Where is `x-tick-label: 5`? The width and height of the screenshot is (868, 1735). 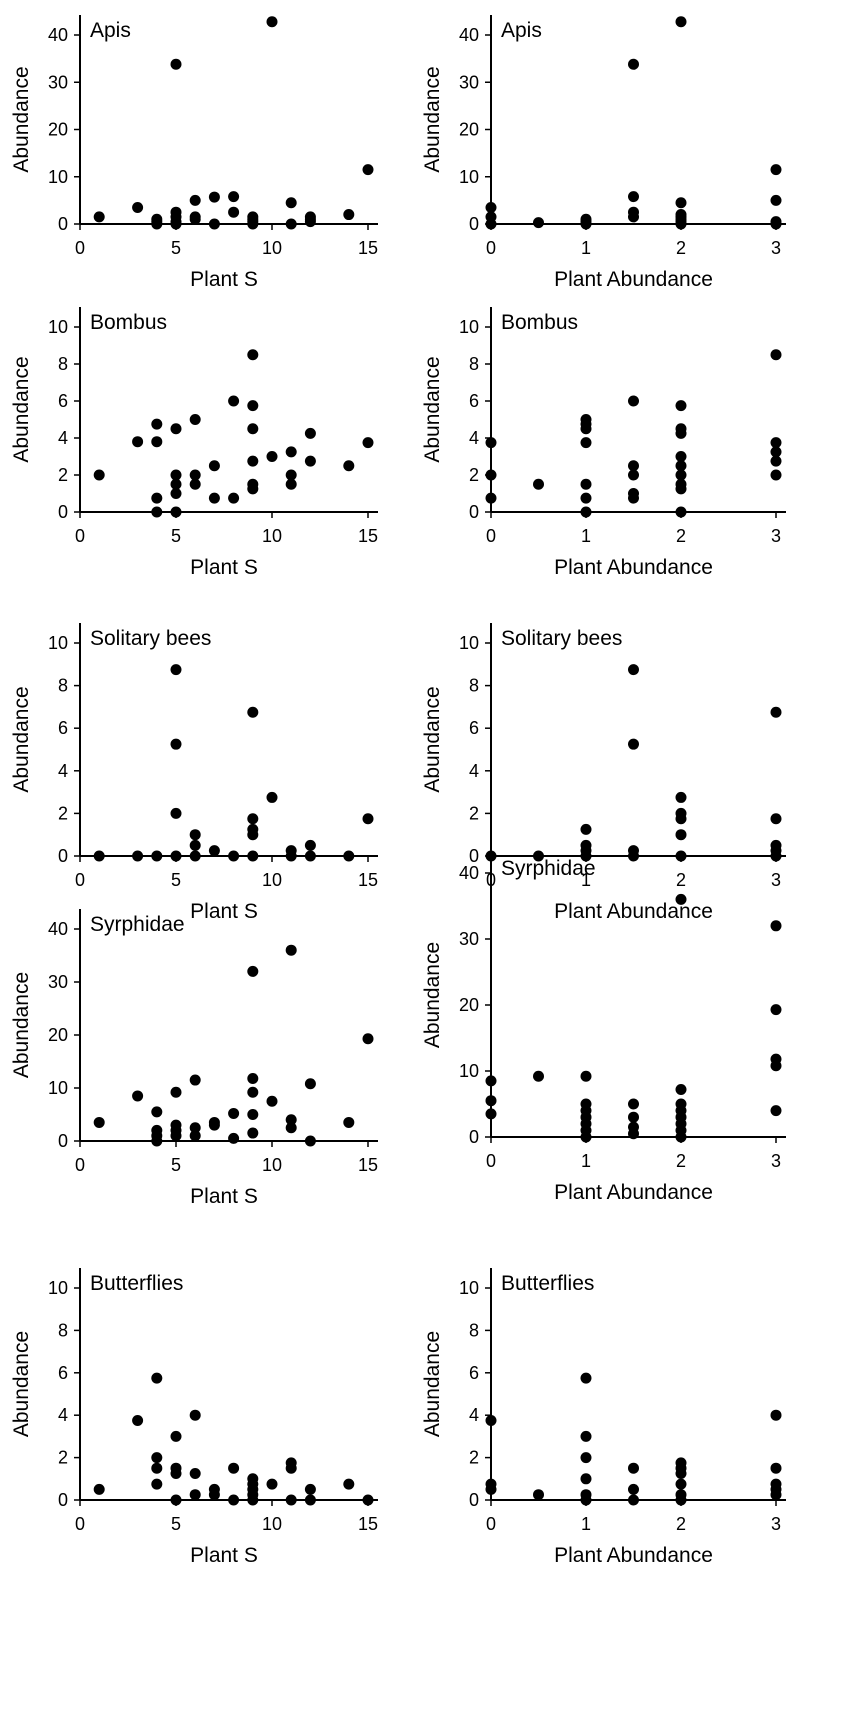 x-tick-label: 5 is located at coordinates (176, 1165).